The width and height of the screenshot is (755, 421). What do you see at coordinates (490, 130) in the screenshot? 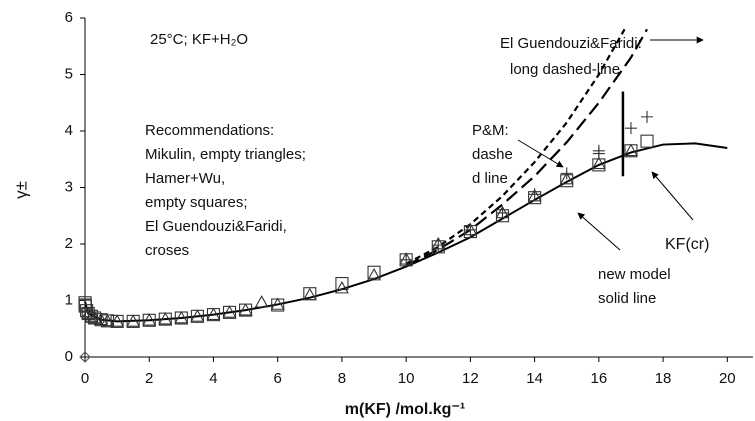
I see `annotation: P&M:` at bounding box center [490, 130].